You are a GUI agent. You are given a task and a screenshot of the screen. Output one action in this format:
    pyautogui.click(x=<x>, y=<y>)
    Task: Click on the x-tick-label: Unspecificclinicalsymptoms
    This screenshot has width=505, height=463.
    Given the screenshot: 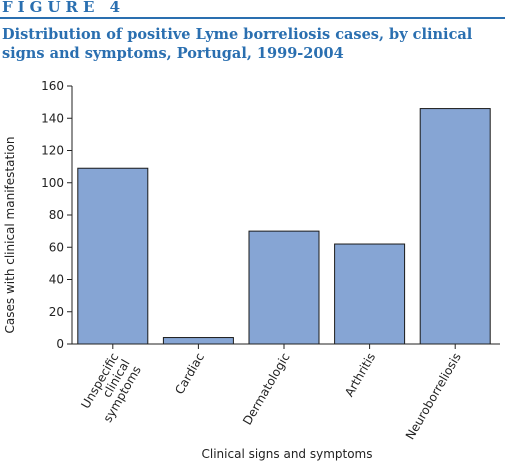 What is the action you would take?
    pyautogui.click(x=111, y=388)
    